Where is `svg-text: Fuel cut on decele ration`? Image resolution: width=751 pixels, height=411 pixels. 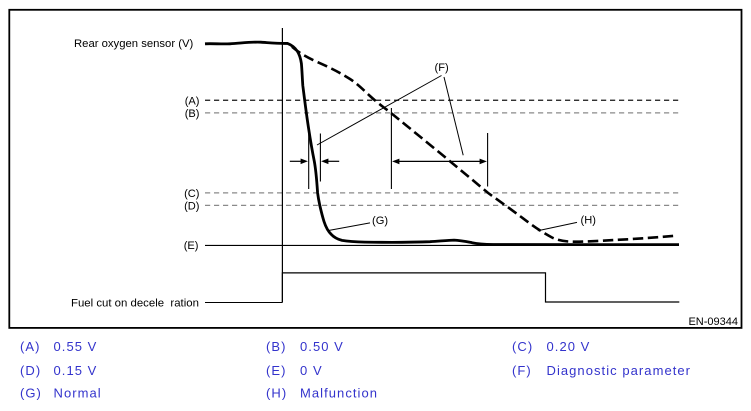 svg-text: Fuel cut on decele ration is located at coordinates (135, 304).